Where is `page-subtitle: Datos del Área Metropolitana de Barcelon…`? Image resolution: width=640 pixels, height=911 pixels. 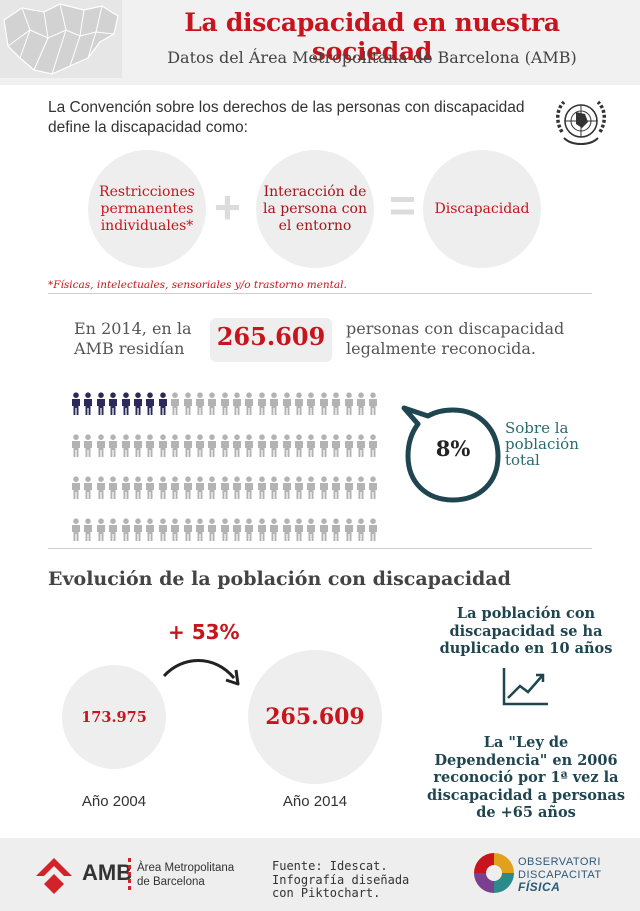 page-subtitle: Datos del Área Metropolitana de Barcelon… is located at coordinates (372, 57).